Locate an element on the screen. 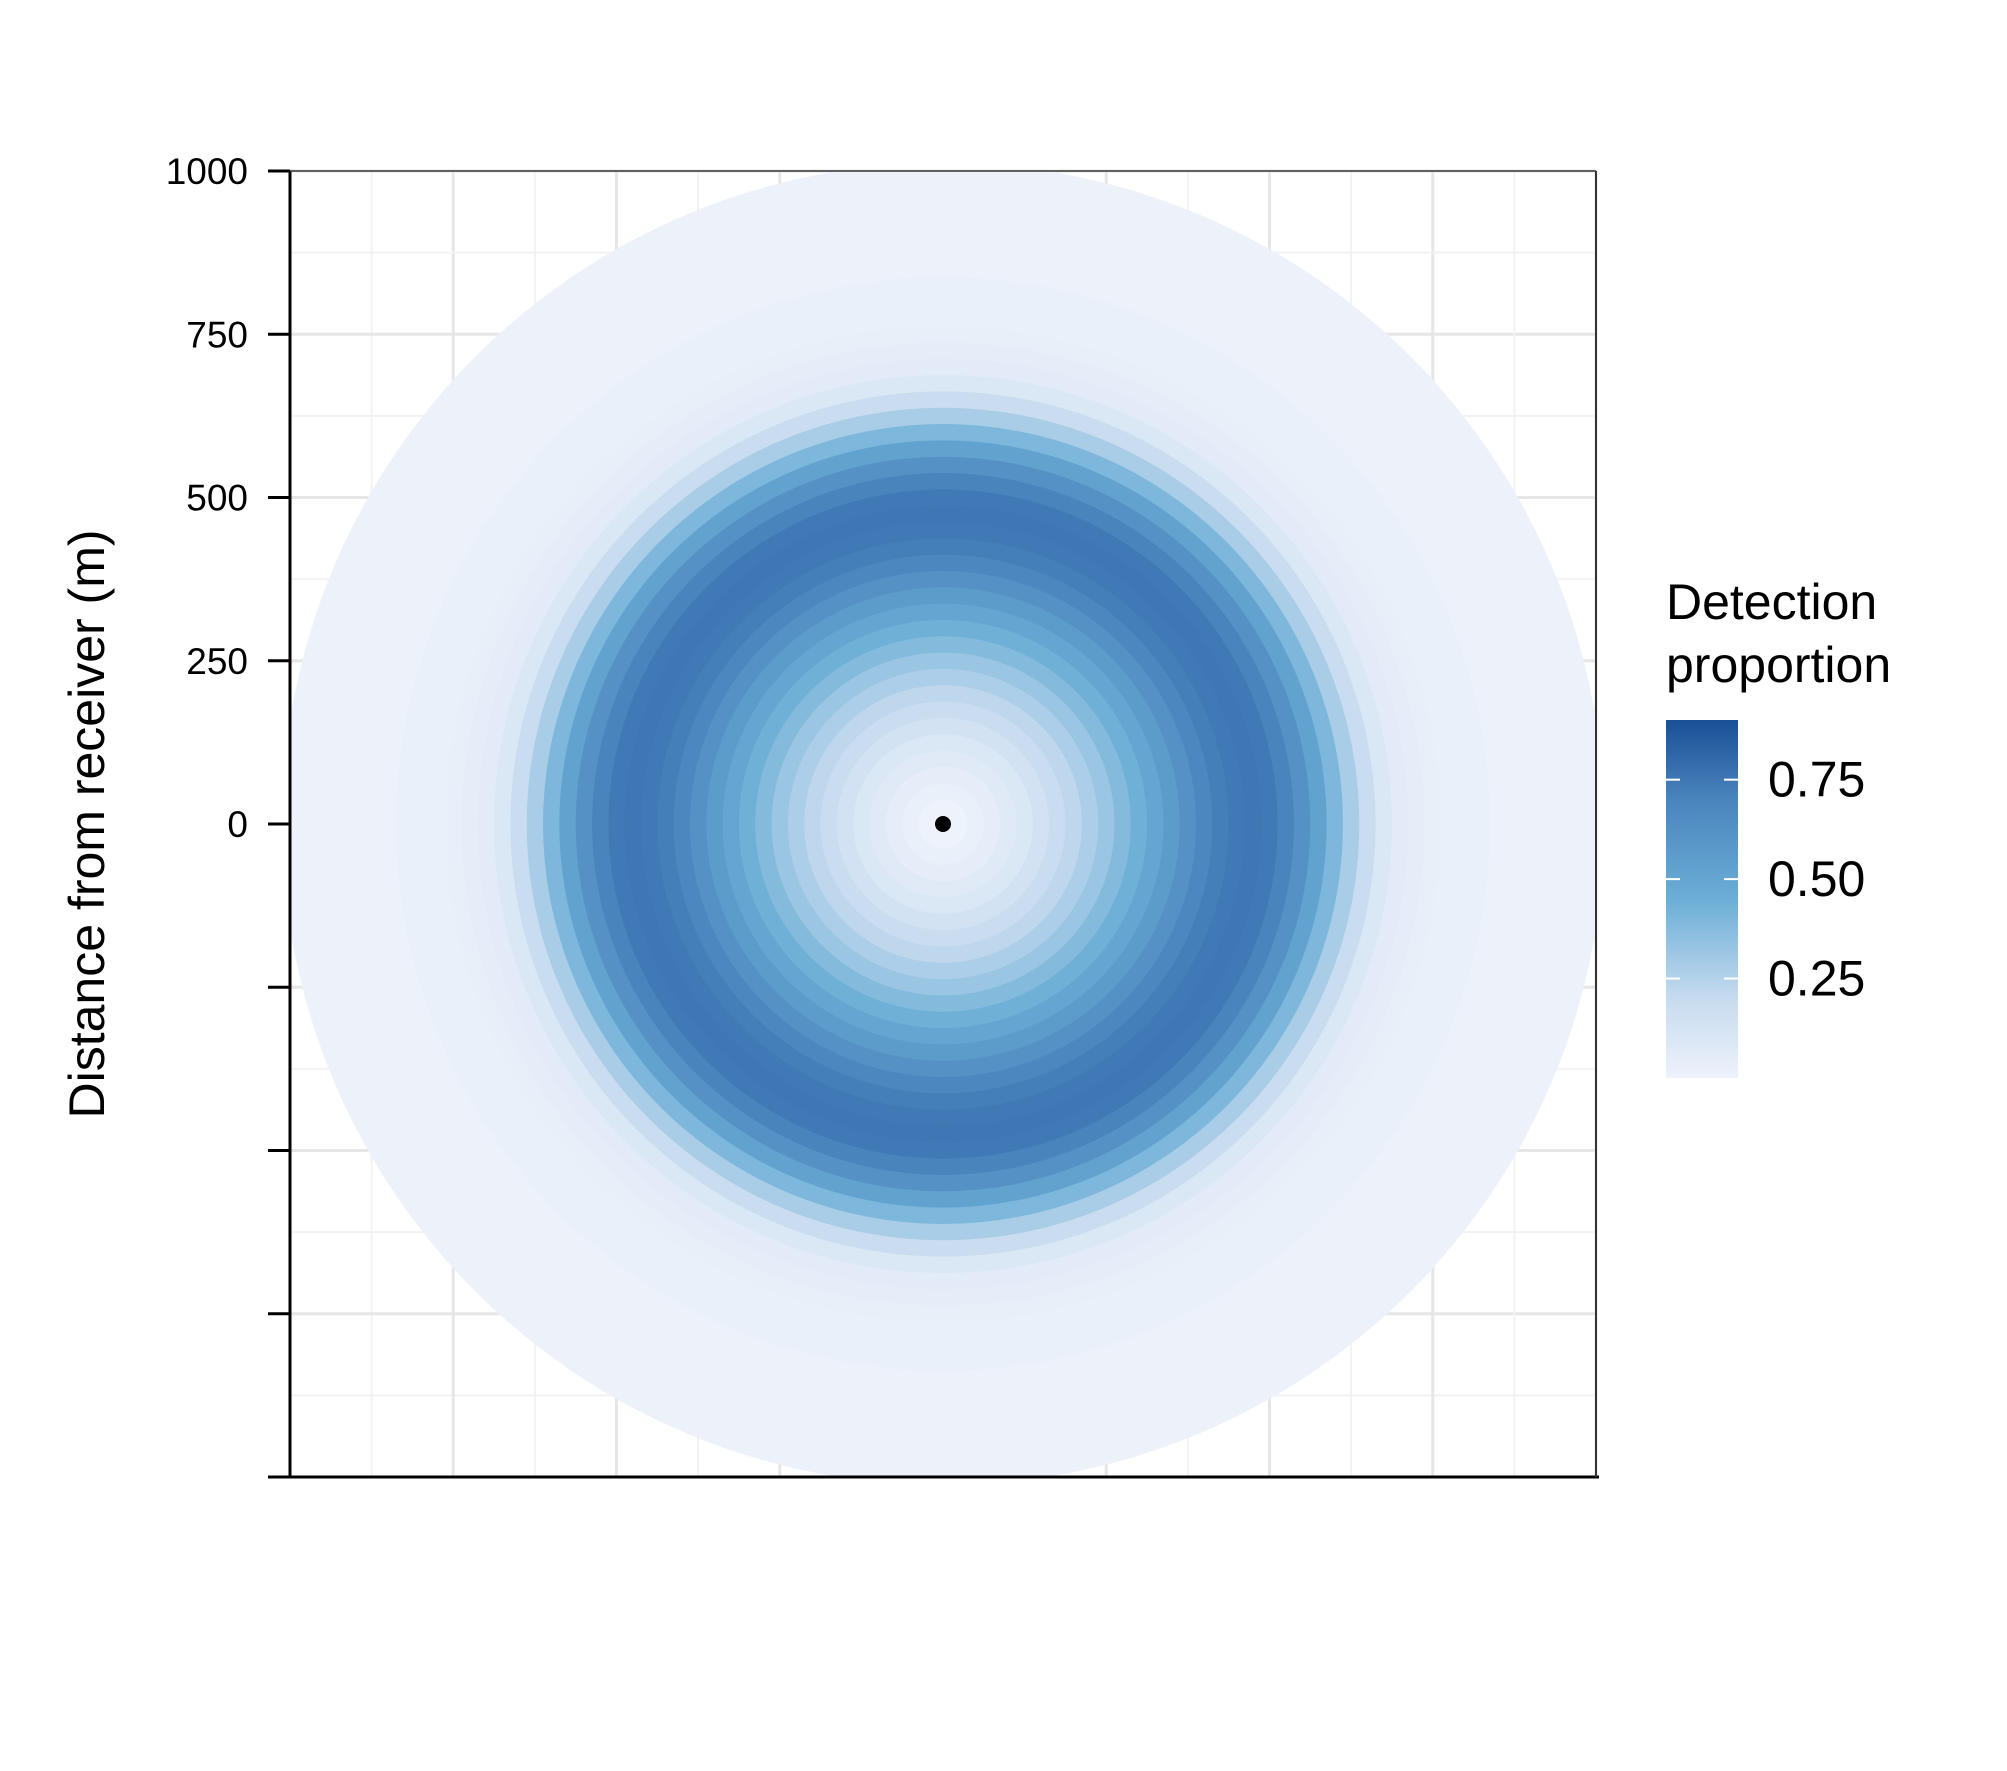  y-axis-ticks: 1000 750 500 250 0 is located at coordinates (228, 815).